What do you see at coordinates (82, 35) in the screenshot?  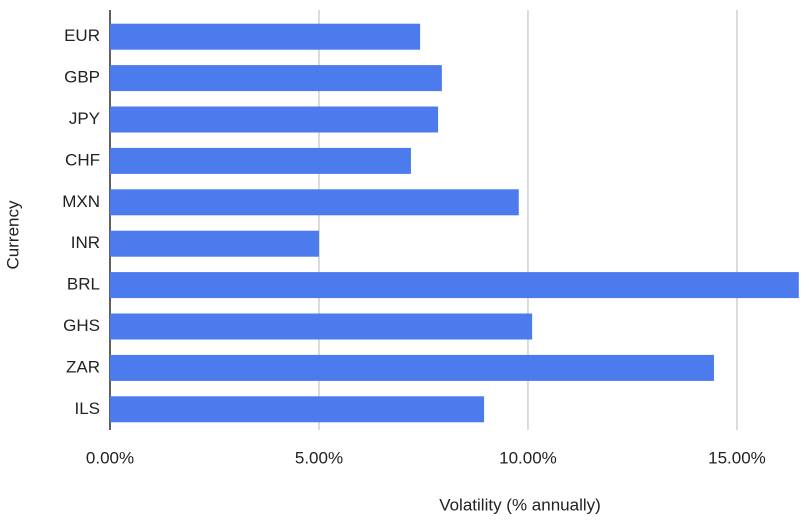 I see `y-tick-label: EUR` at bounding box center [82, 35].